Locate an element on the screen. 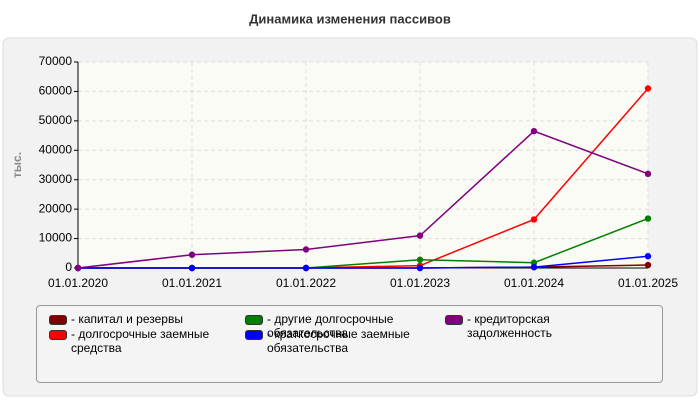  x-tick-label: 01.01.2023 is located at coordinates (420, 283).